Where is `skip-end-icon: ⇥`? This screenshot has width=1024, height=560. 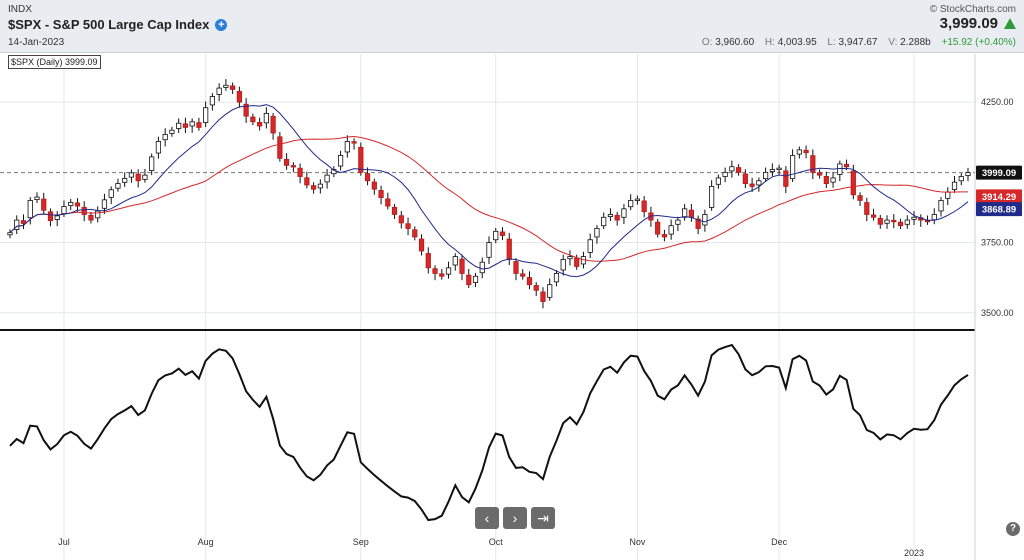 skip-end-icon: ⇥ is located at coordinates (543, 518).